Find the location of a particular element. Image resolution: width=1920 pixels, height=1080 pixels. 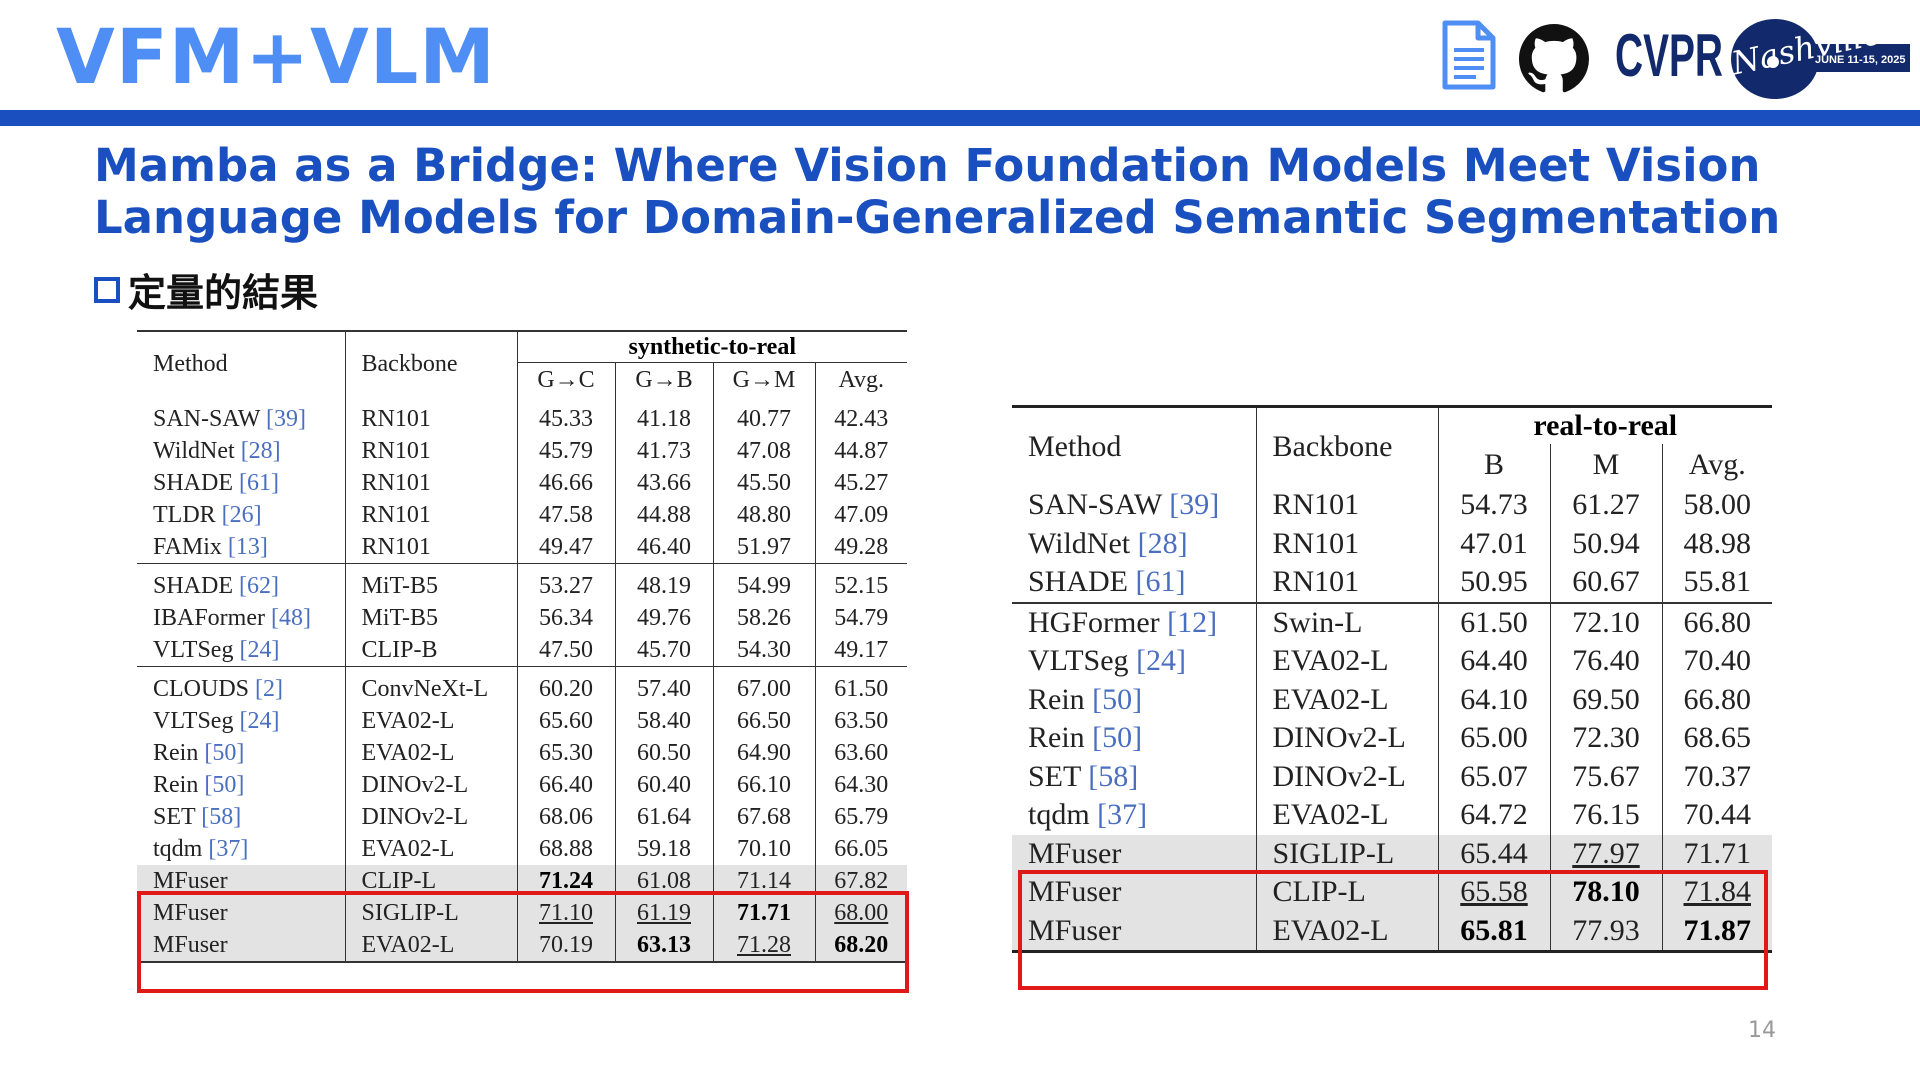

value-cell: 64.90 is located at coordinates (763, 753).